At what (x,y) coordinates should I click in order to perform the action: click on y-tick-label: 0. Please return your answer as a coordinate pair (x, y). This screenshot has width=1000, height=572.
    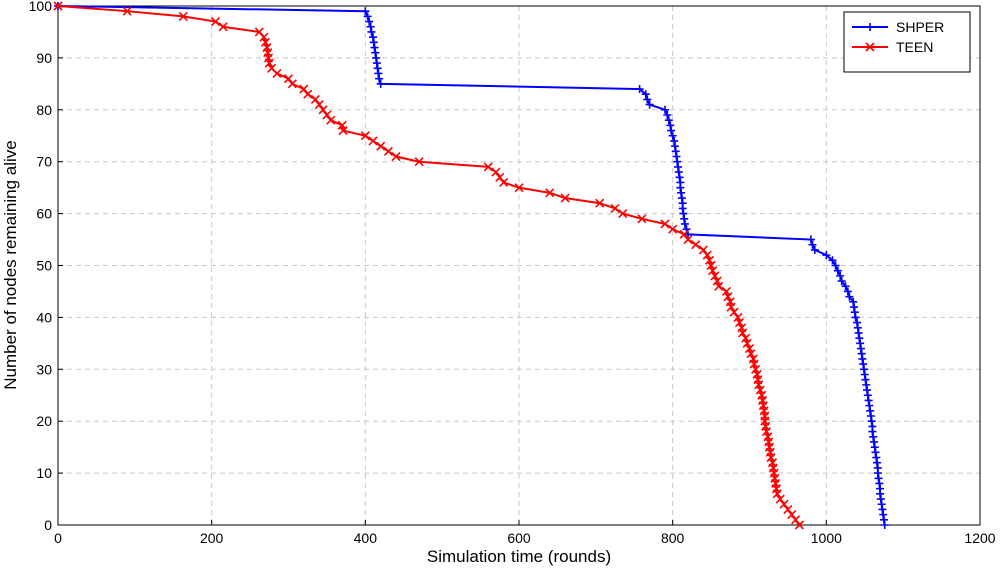
    Looking at the image, I should click on (48, 525).